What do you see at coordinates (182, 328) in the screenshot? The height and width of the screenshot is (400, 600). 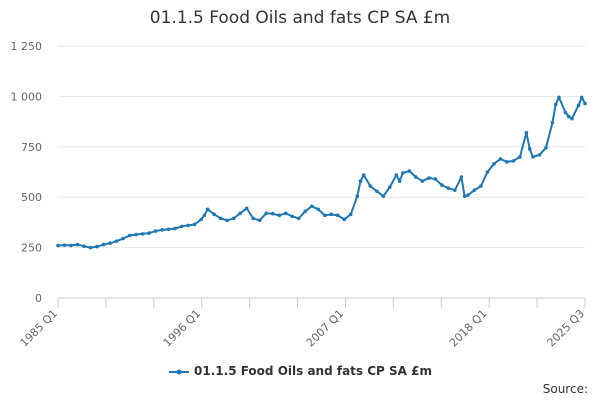 I see `x-tick-label: 1996 Q1` at bounding box center [182, 328].